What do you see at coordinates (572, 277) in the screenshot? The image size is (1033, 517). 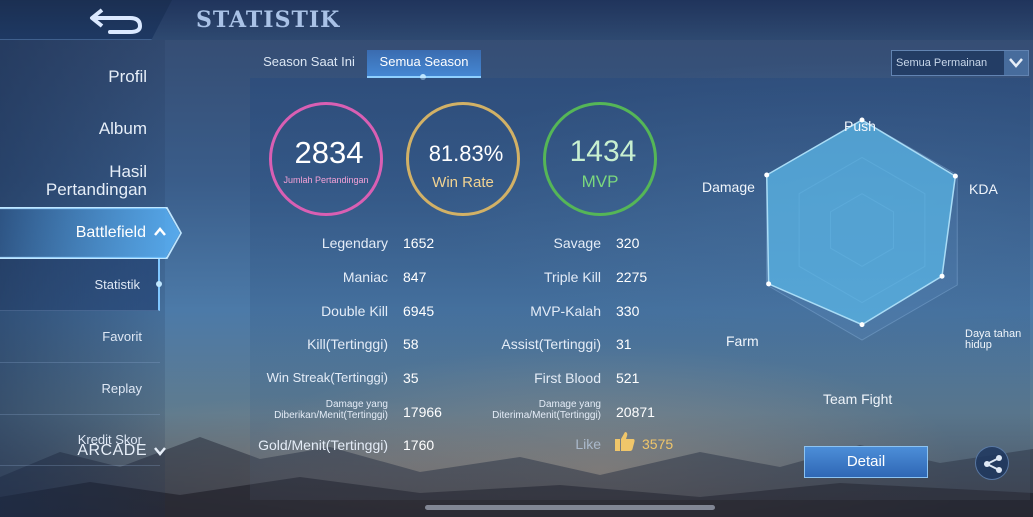 I see `stat-label-triple-kill: Triple Kill` at bounding box center [572, 277].